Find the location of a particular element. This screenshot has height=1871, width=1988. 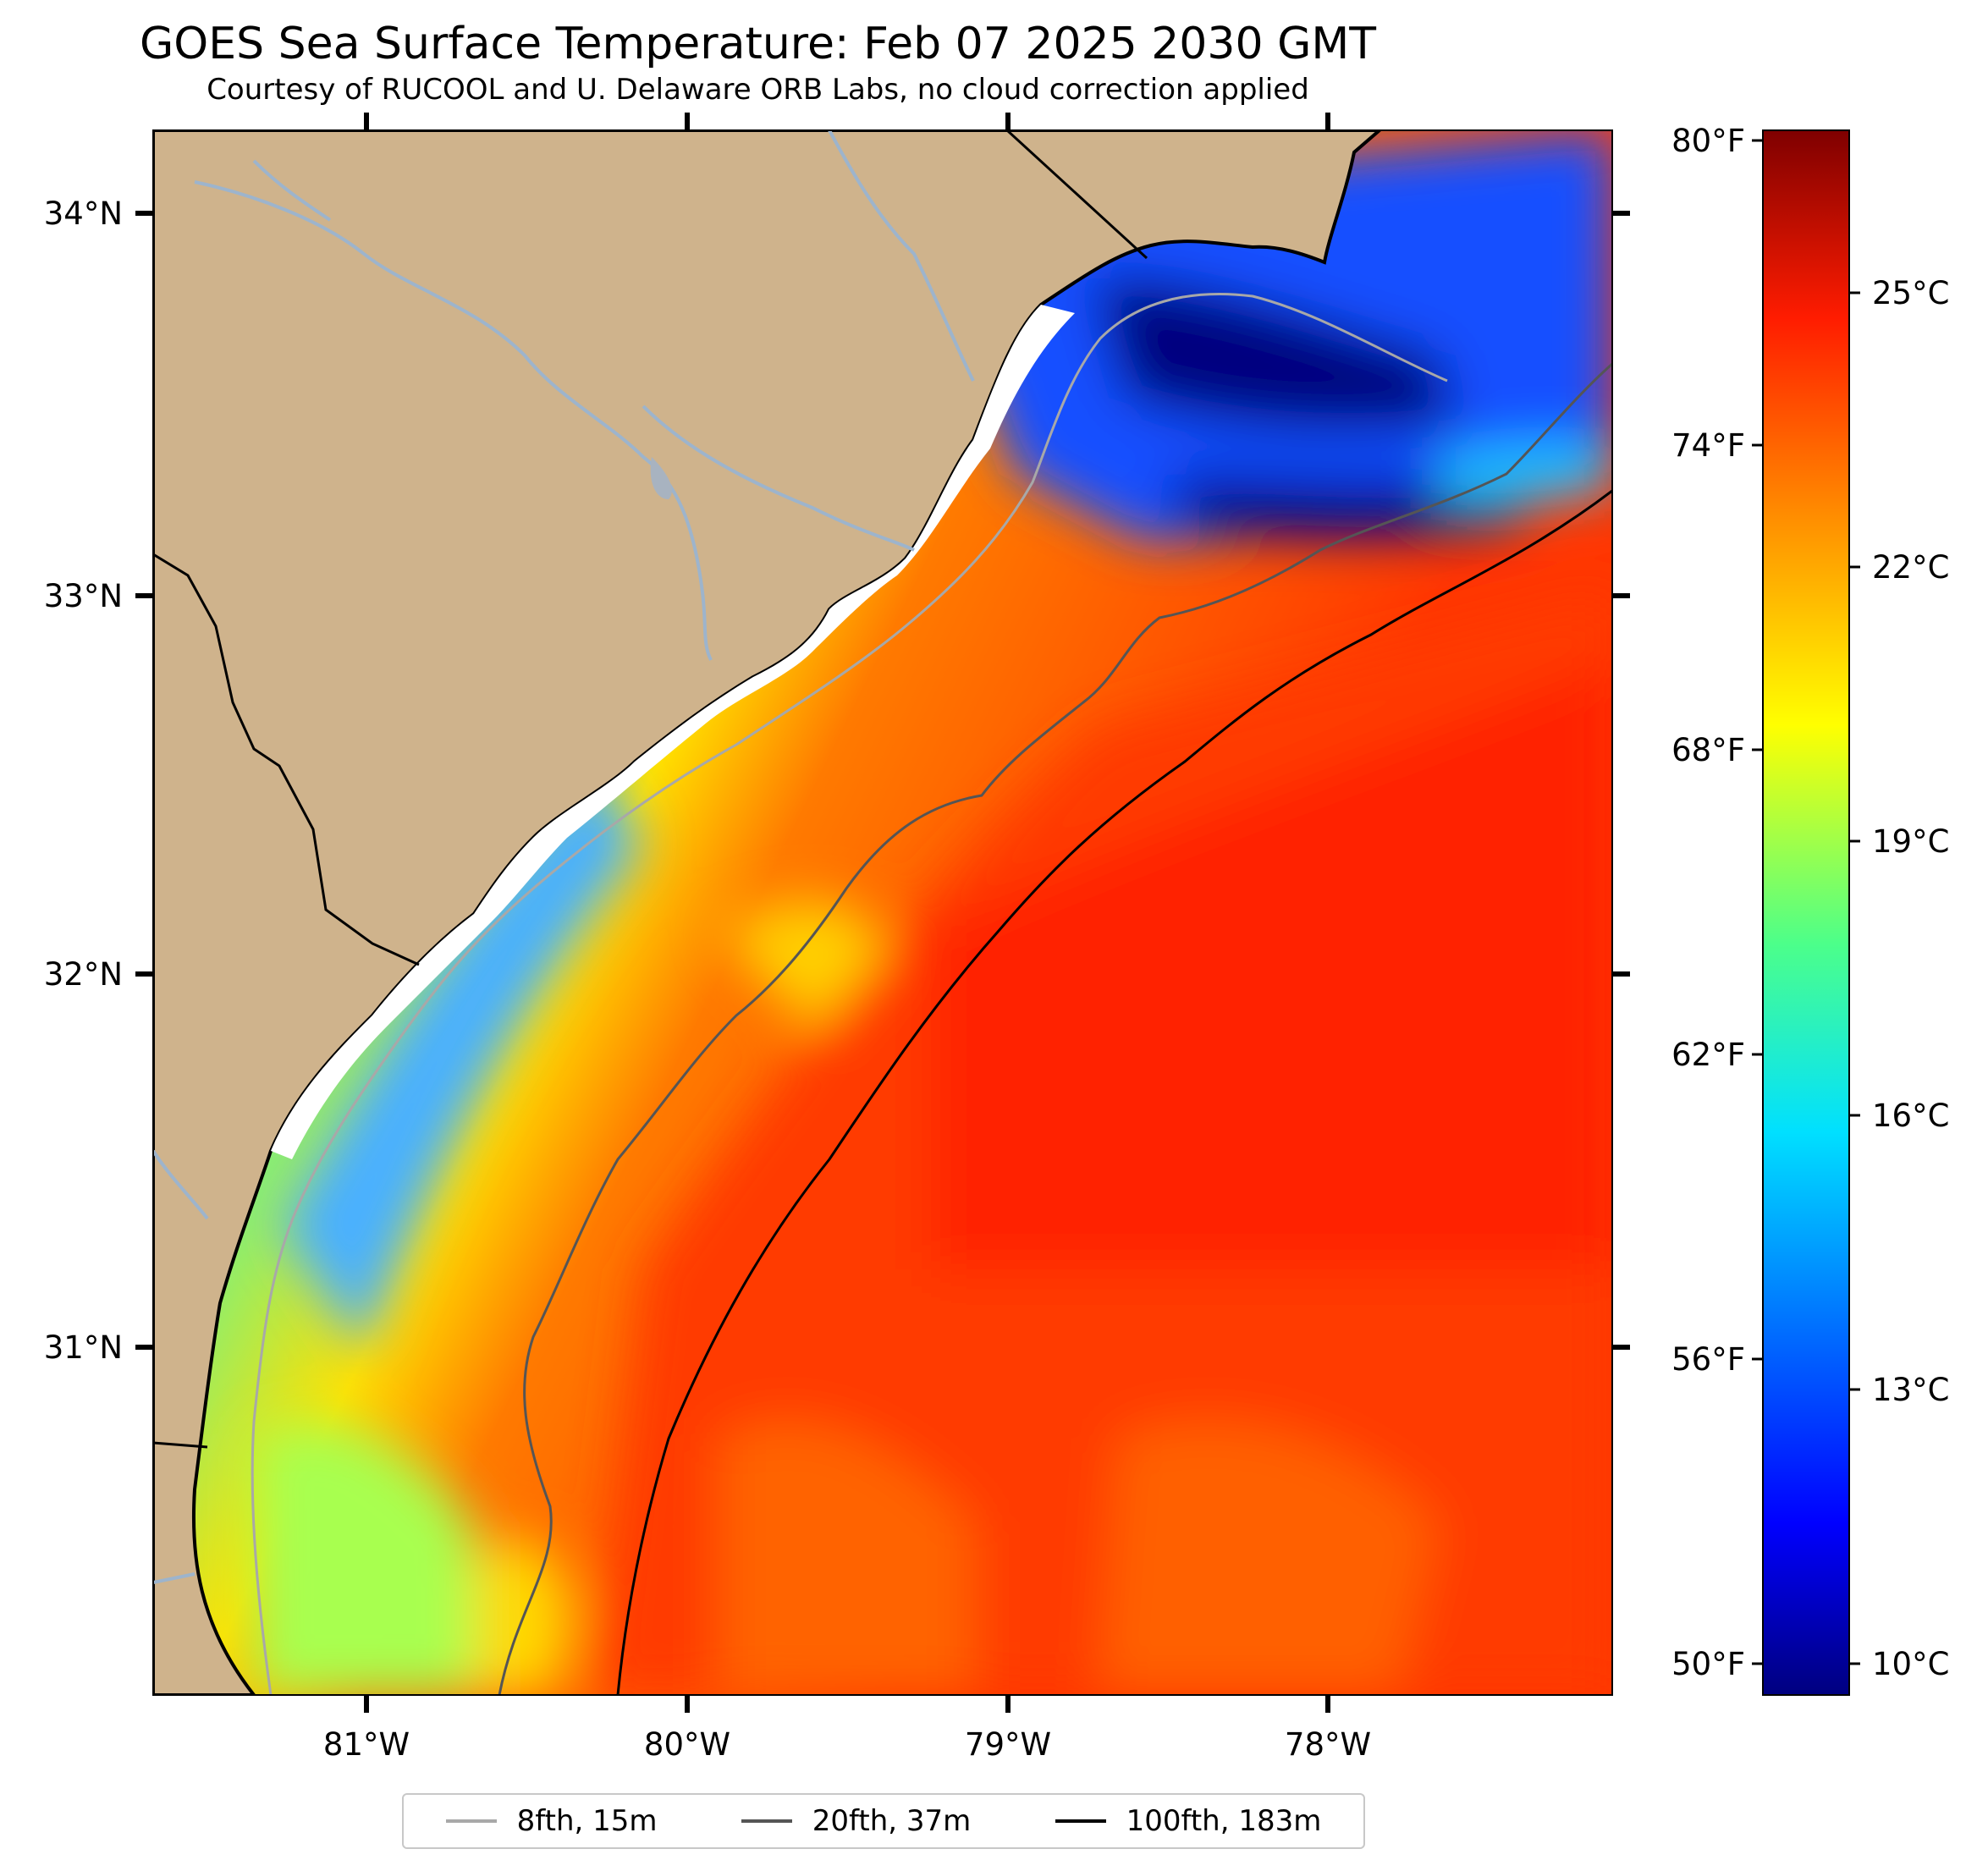

lake-marion is located at coordinates (661, 478).